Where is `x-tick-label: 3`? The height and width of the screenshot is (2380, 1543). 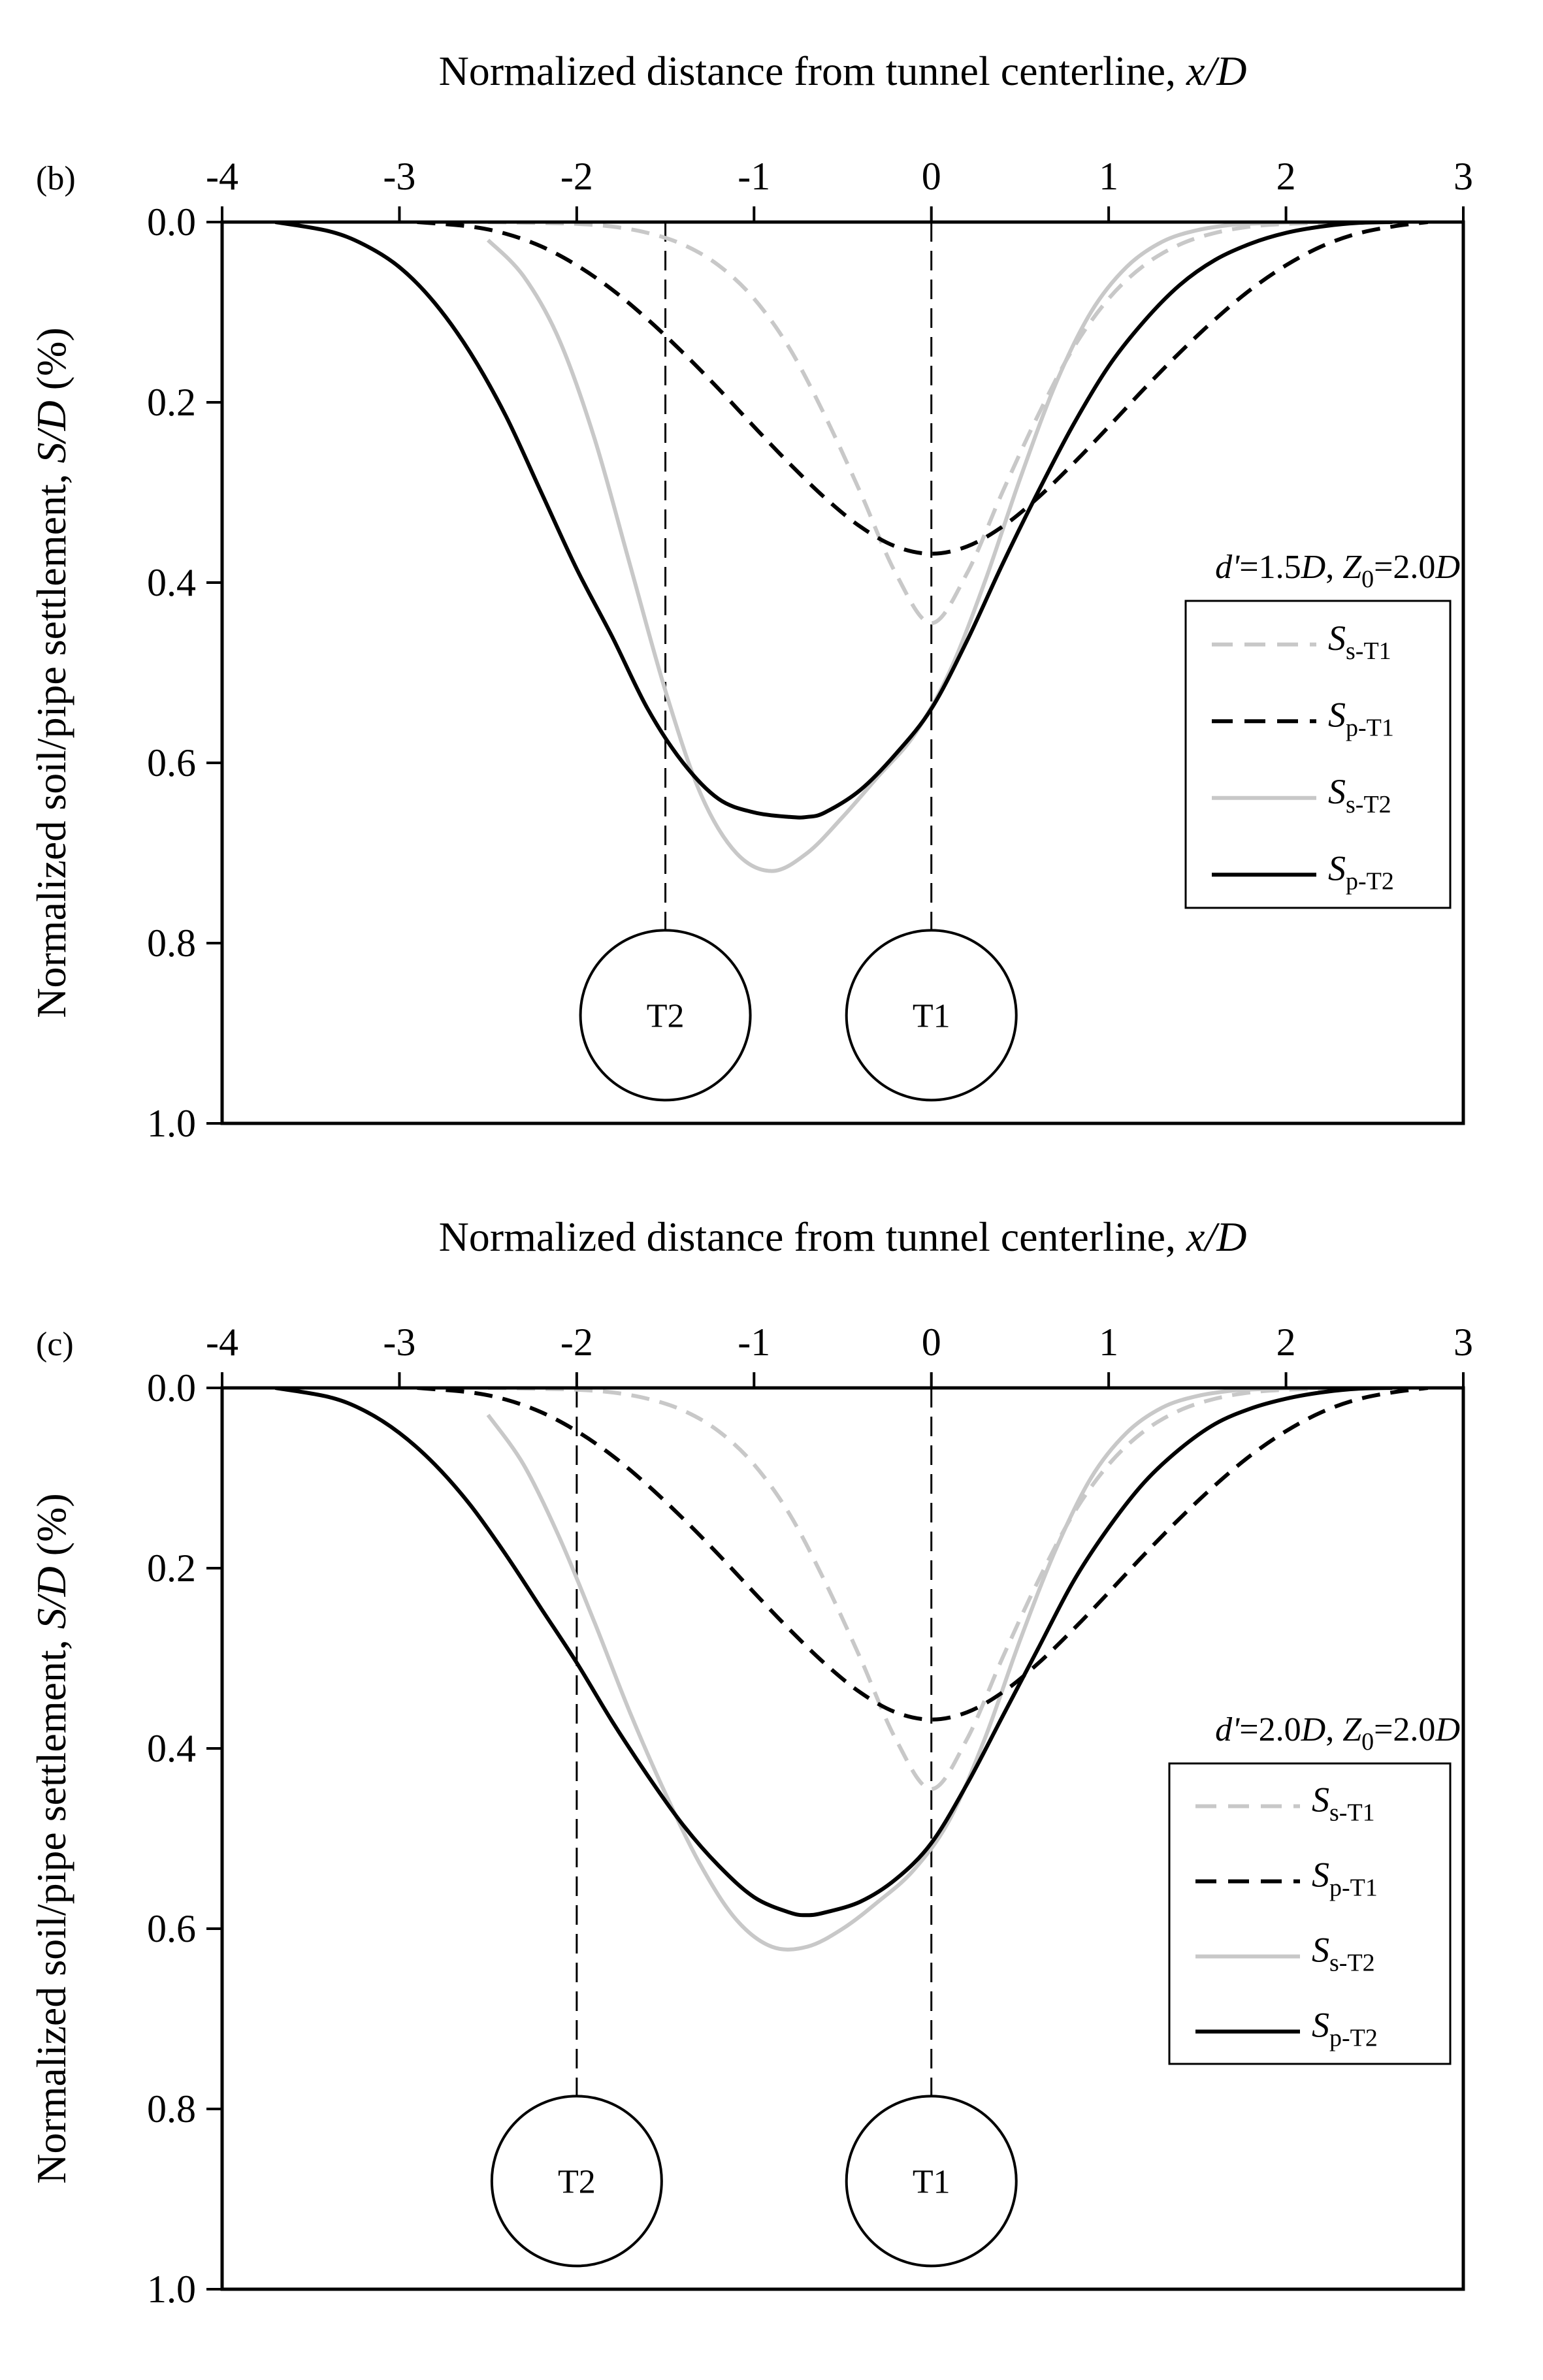 x-tick-label: 3 is located at coordinates (1463, 176).